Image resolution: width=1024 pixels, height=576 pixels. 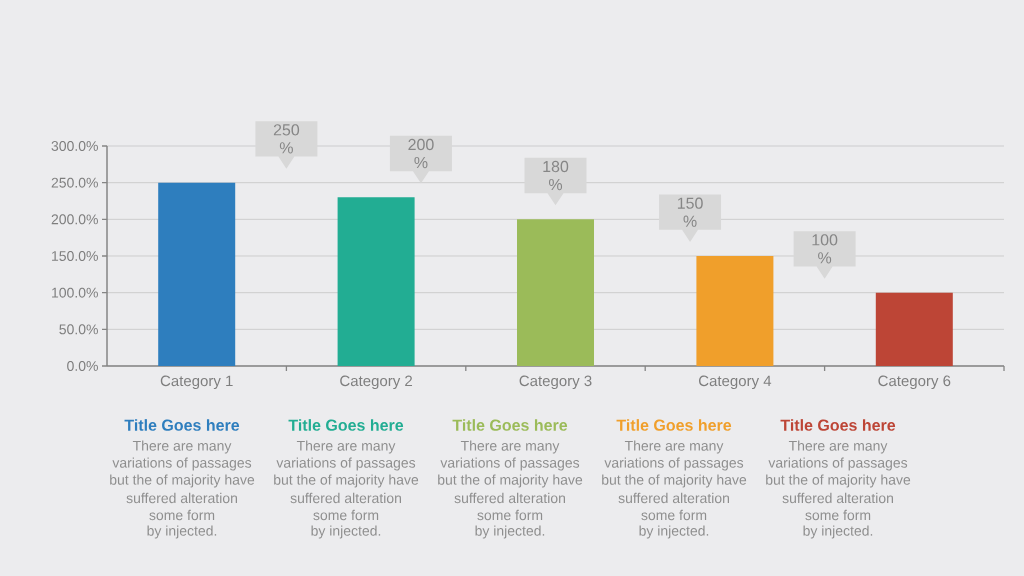 What do you see at coordinates (74, 182) in the screenshot?
I see `y-tick-label: 250.0%` at bounding box center [74, 182].